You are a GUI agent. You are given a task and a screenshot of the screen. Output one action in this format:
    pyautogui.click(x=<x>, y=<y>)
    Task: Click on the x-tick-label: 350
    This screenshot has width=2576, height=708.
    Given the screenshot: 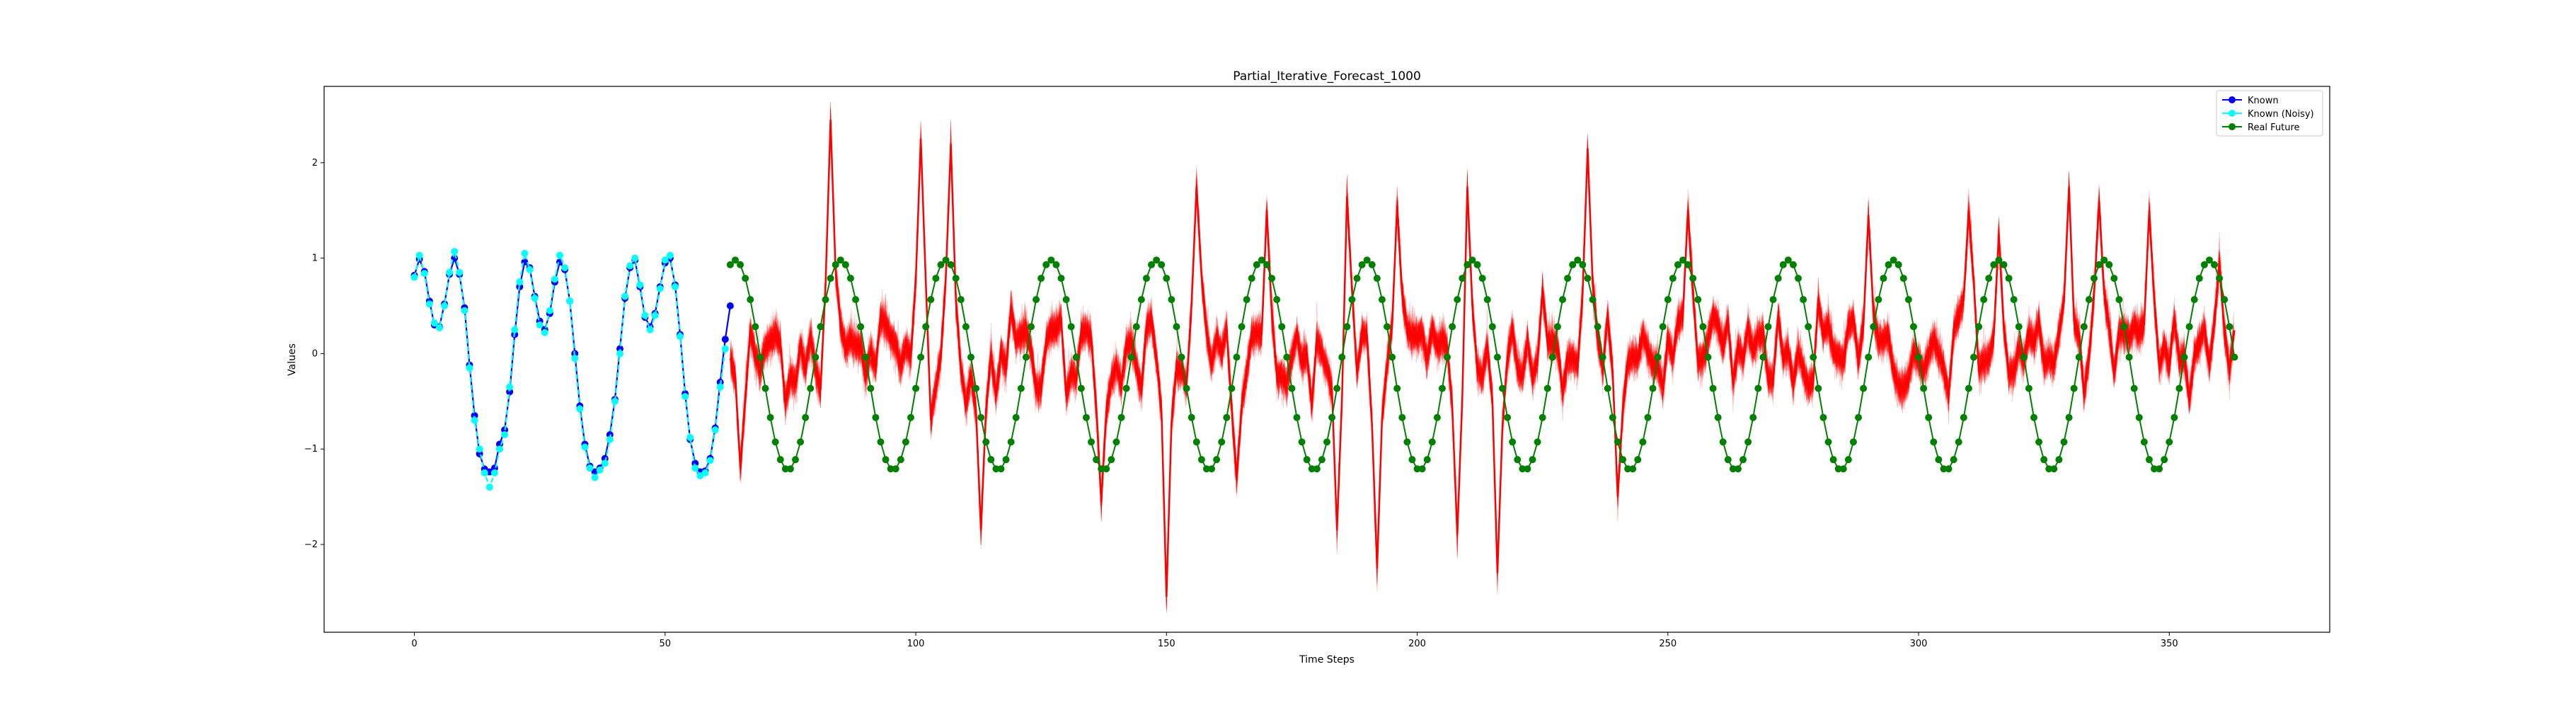 What is the action you would take?
    pyautogui.click(x=2169, y=644)
    